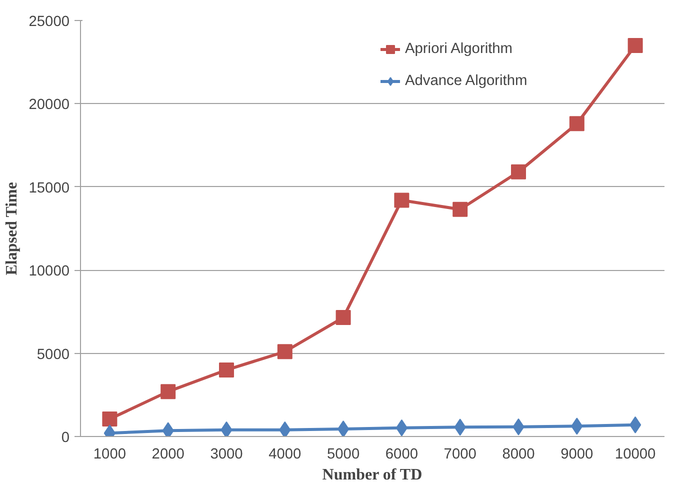 This screenshot has height=488, width=676. Describe the element at coordinates (343, 454) in the screenshot. I see `x-tick-label: 5000` at that location.